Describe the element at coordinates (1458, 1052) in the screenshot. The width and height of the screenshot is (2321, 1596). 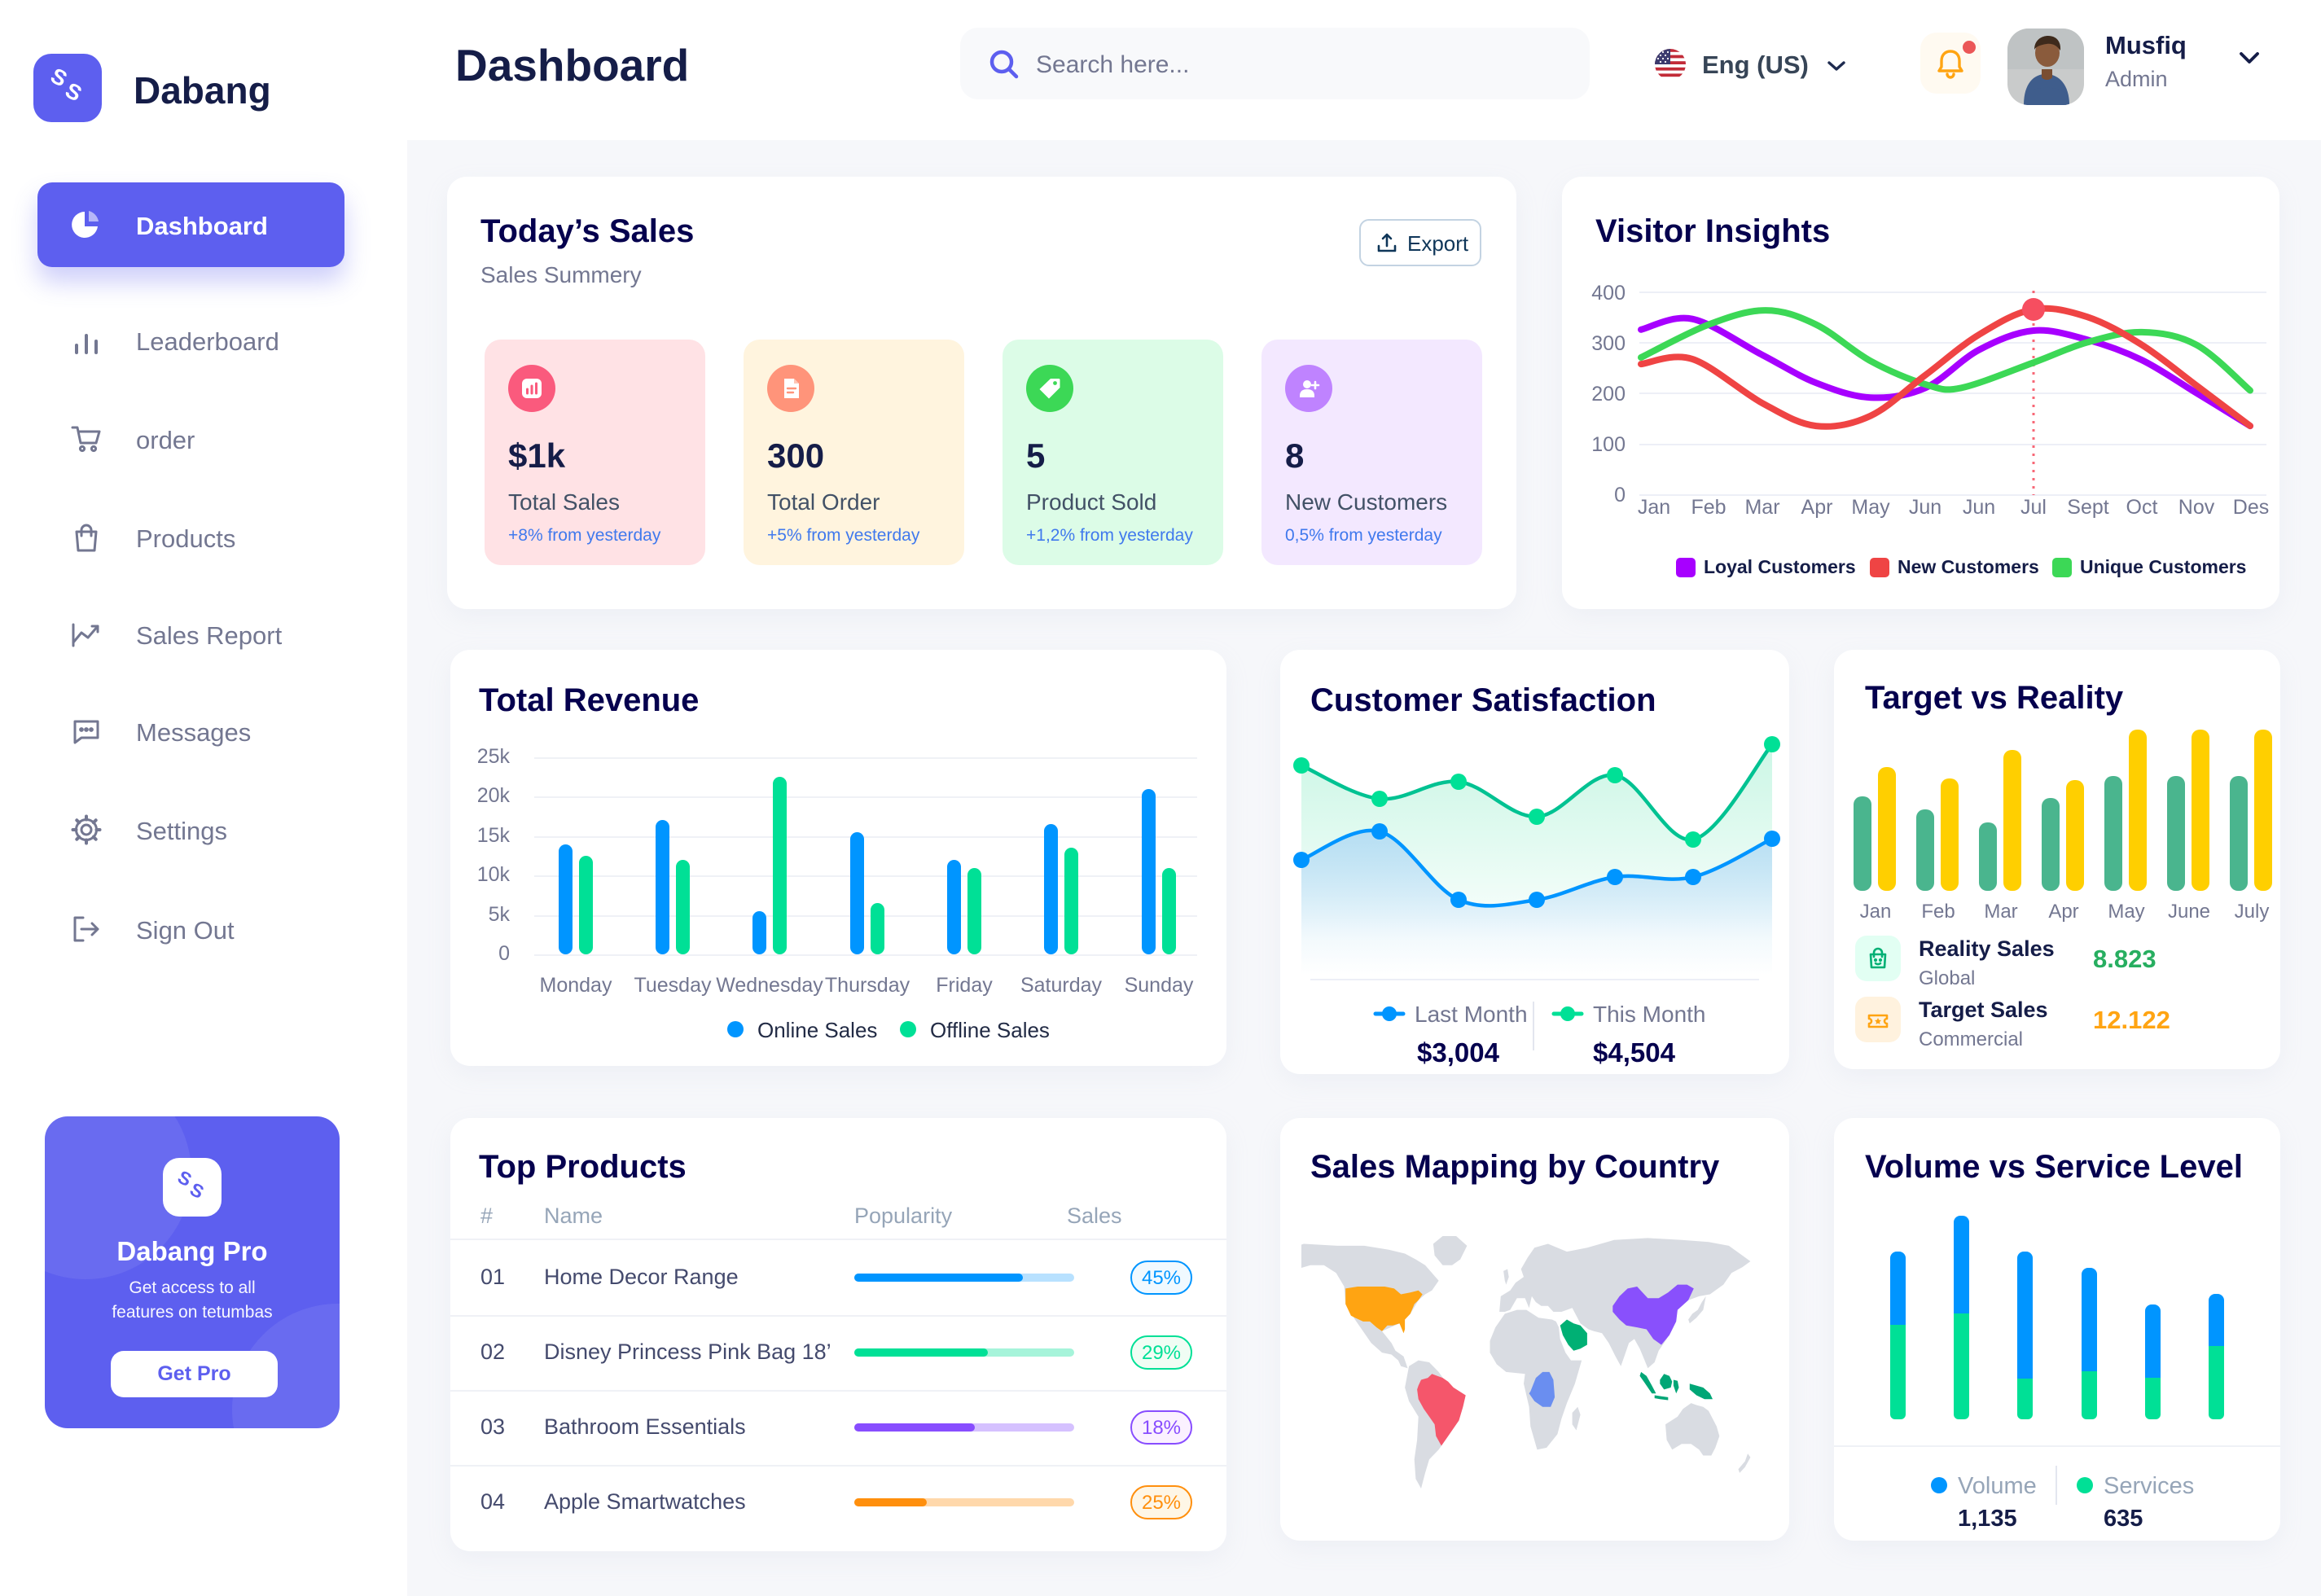
I see `svg-text: $3,004` at that location.